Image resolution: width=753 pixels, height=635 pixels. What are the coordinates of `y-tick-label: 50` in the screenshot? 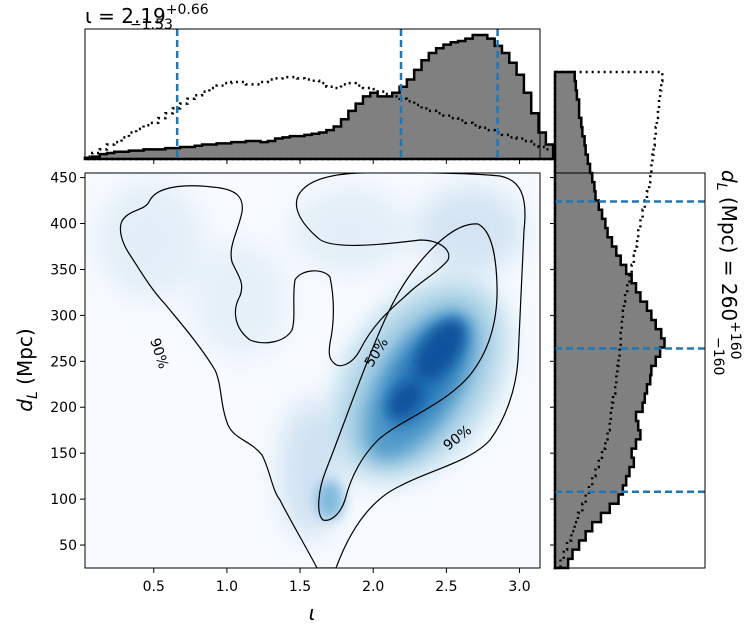 It's located at (68, 546).